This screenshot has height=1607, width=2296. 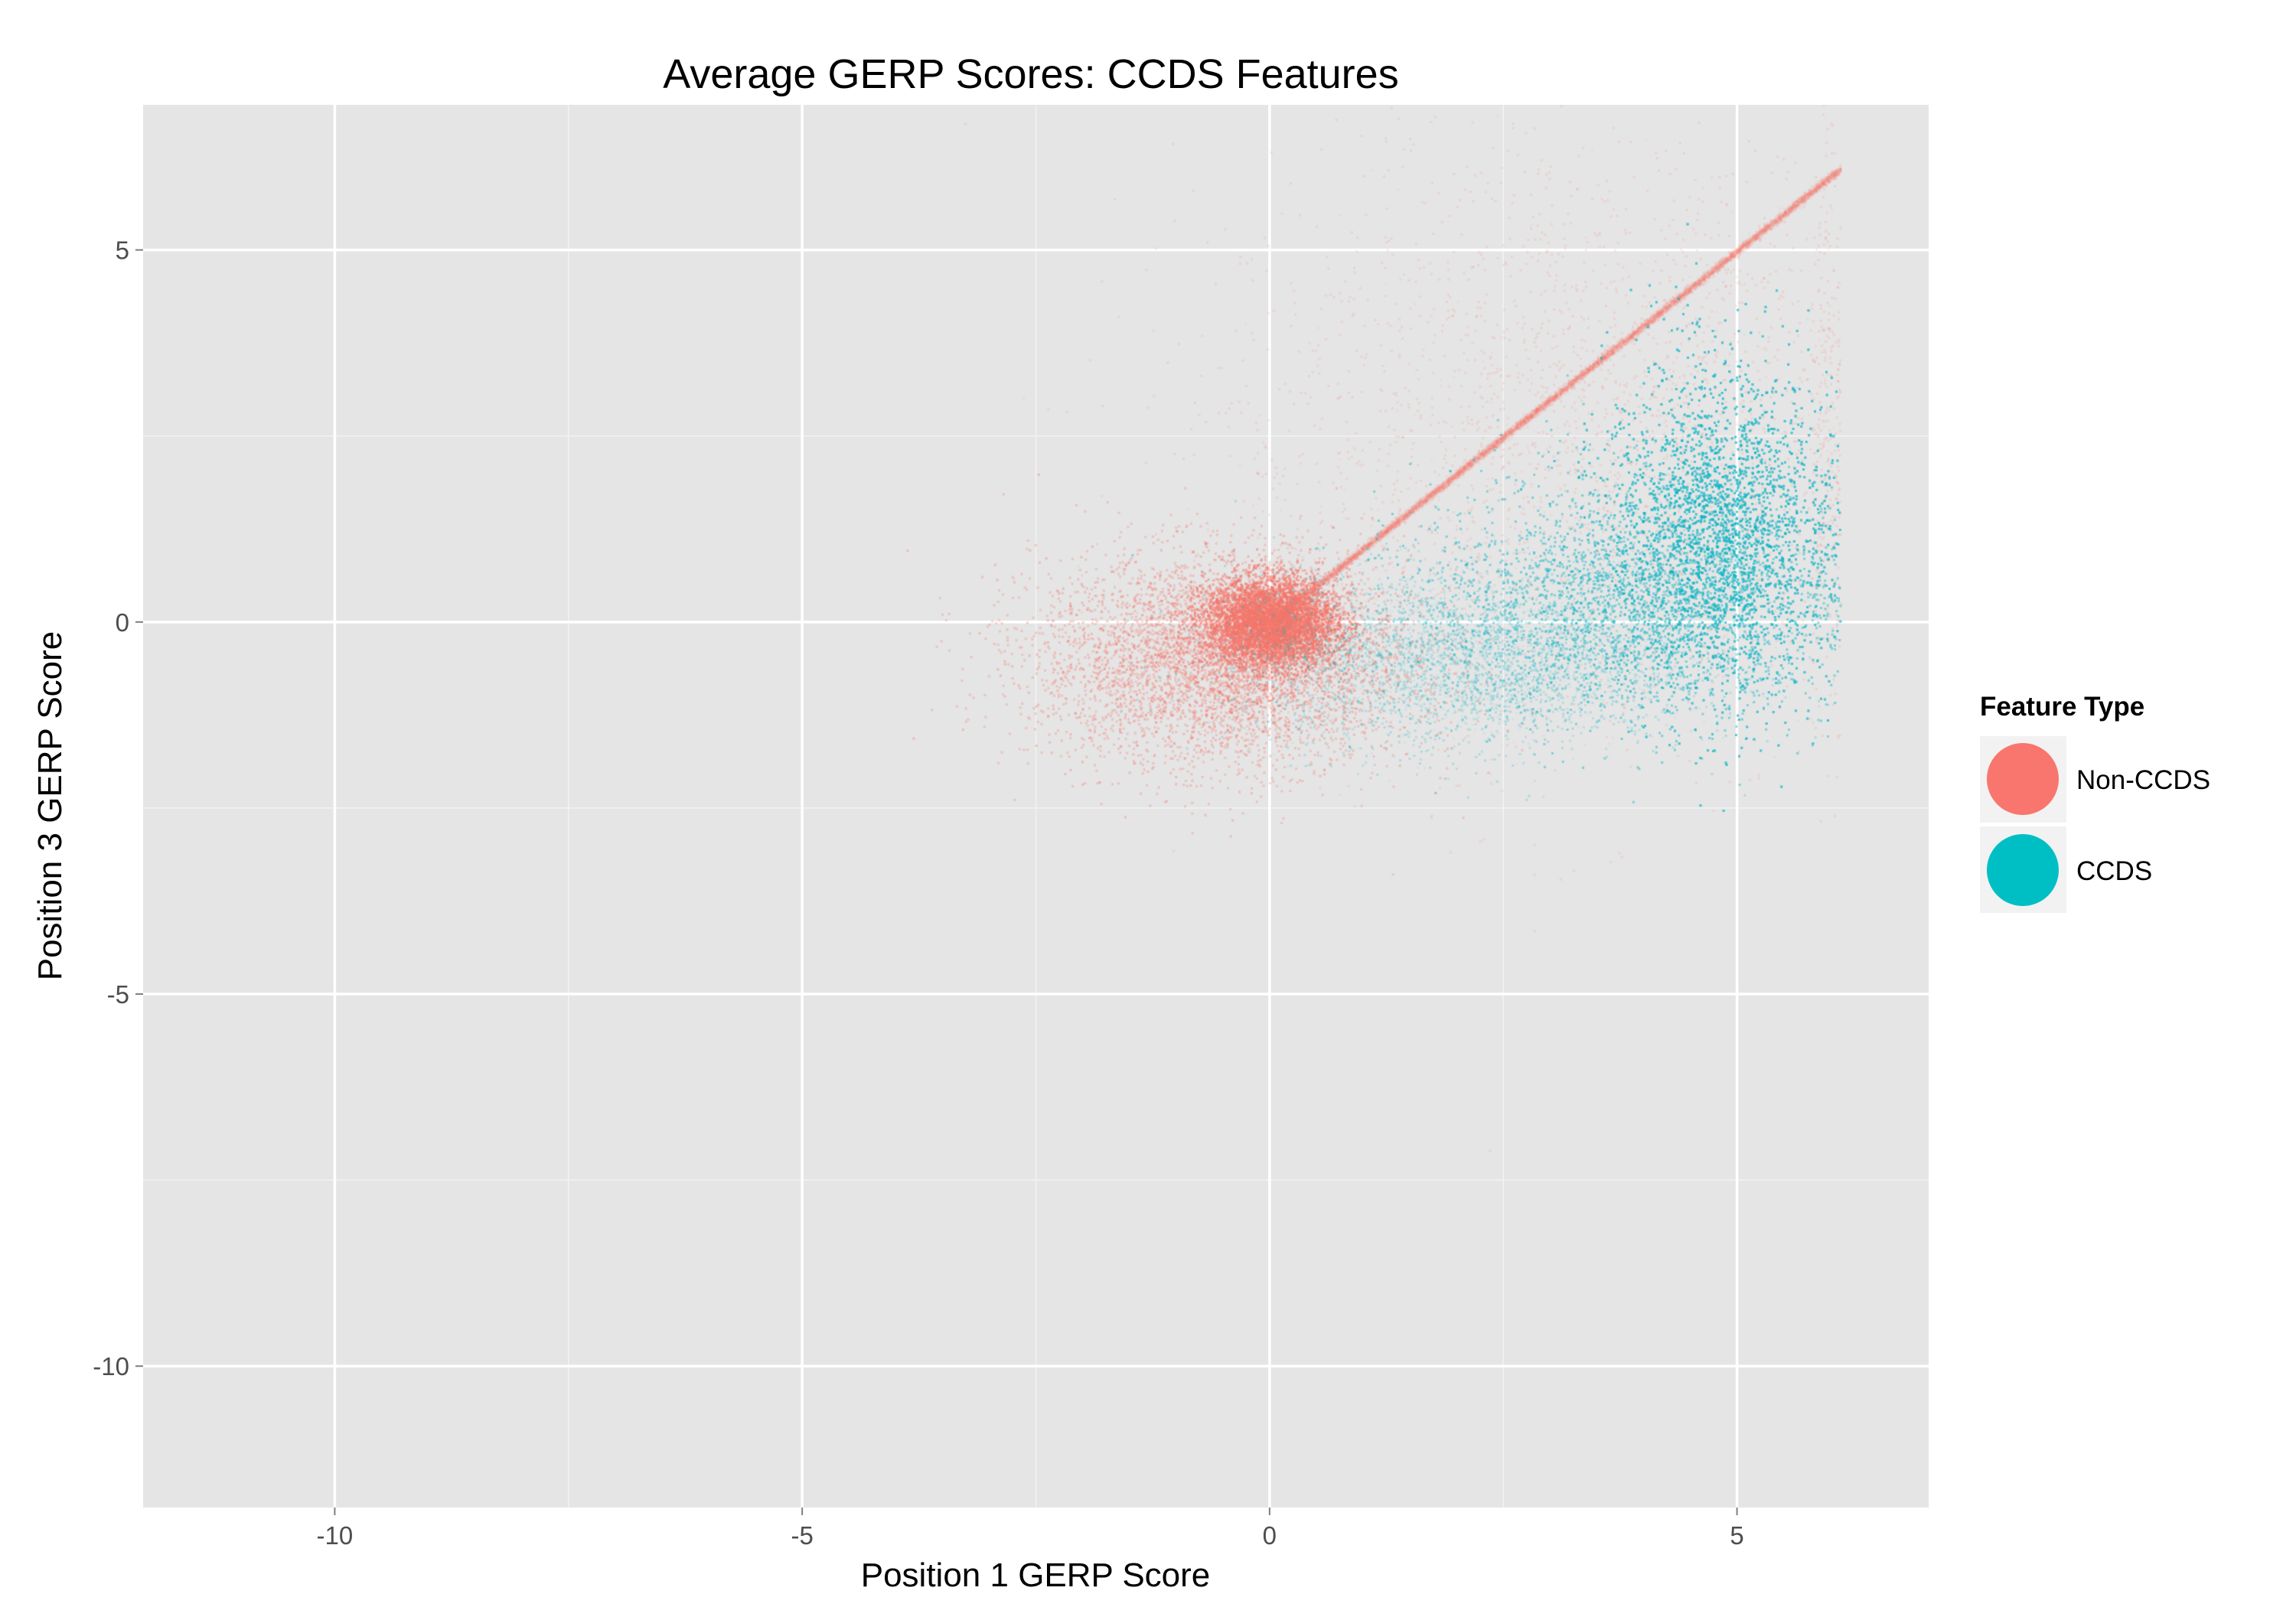 What do you see at coordinates (1270, 1535) in the screenshot?
I see `x-tick-label: 0` at bounding box center [1270, 1535].